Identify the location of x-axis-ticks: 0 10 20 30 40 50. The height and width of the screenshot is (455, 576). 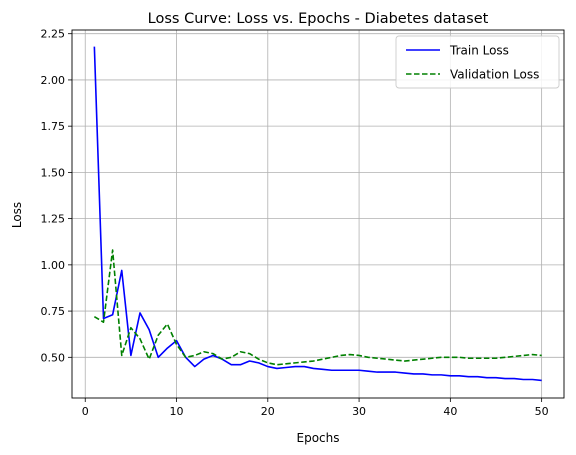
(315, 408).